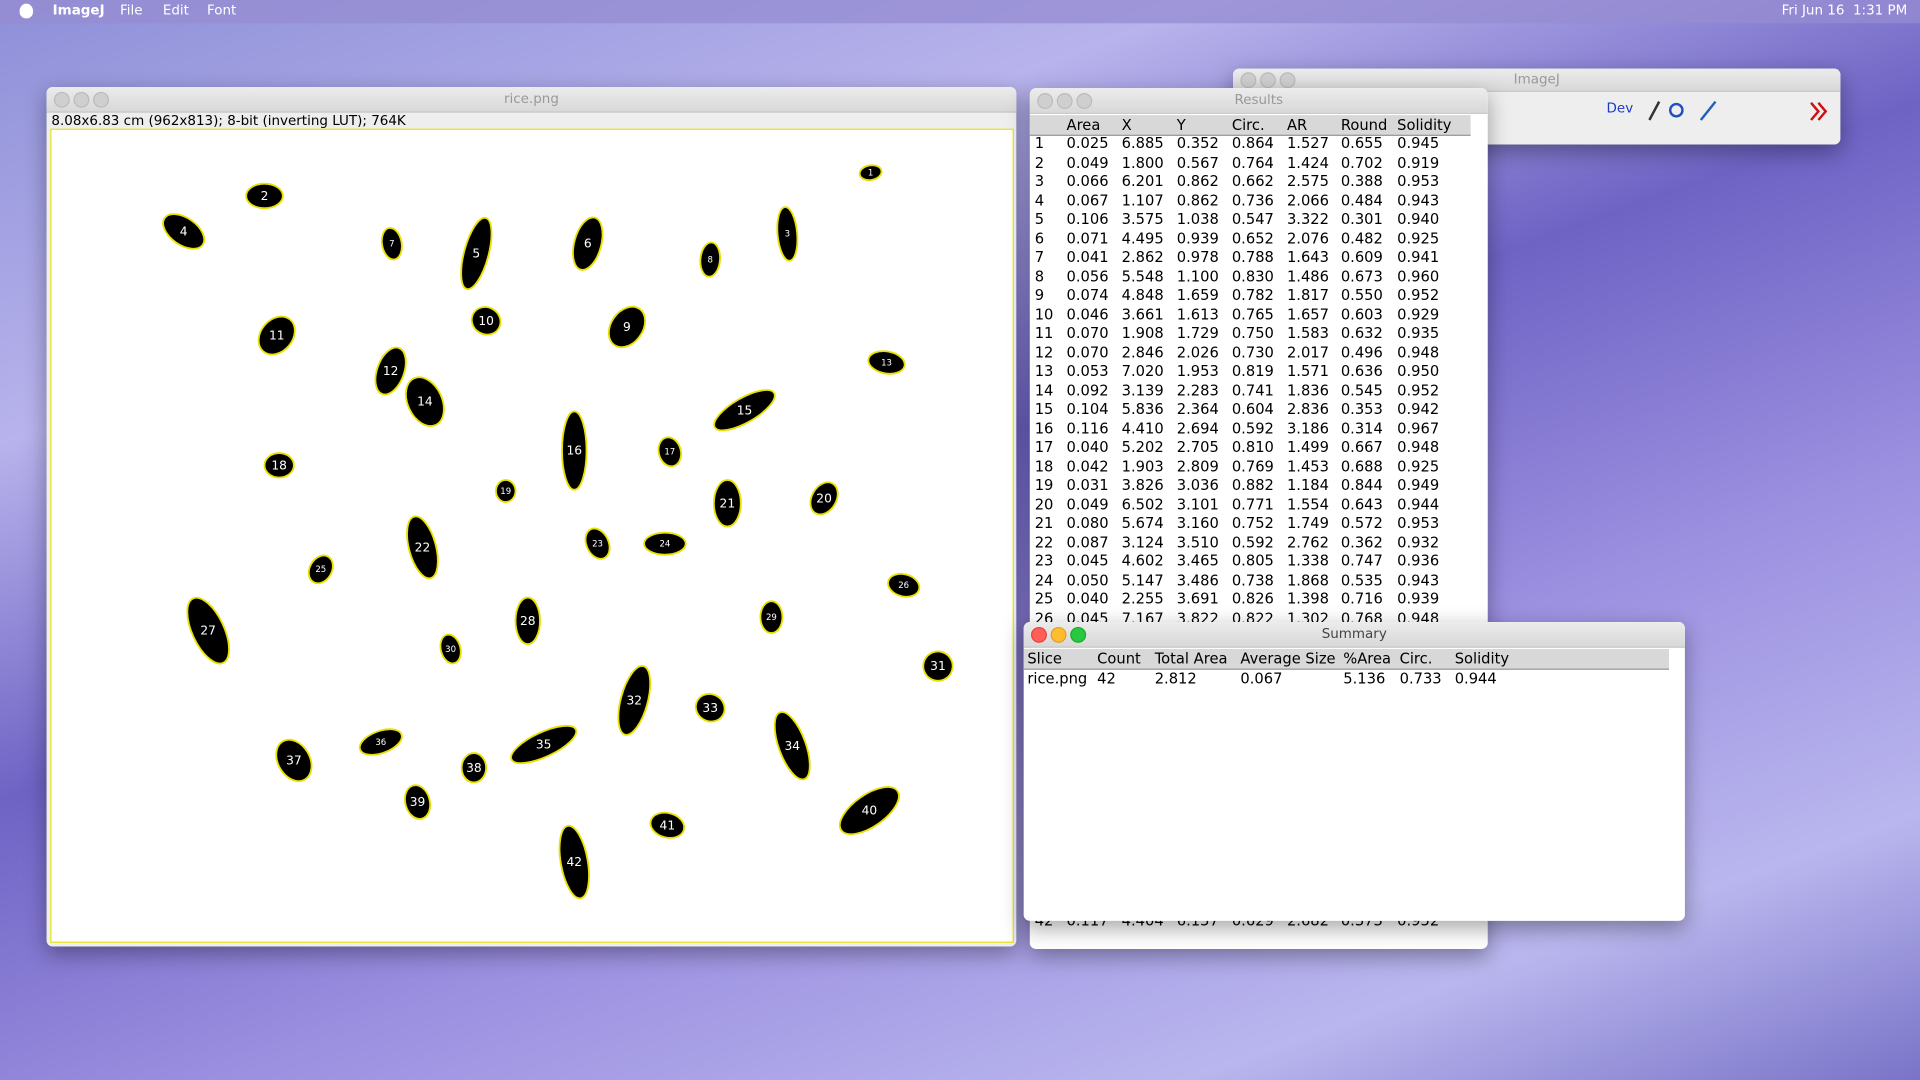  Describe the element at coordinates (78, 10) in the screenshot. I see `menu-item: ImageJ` at that location.